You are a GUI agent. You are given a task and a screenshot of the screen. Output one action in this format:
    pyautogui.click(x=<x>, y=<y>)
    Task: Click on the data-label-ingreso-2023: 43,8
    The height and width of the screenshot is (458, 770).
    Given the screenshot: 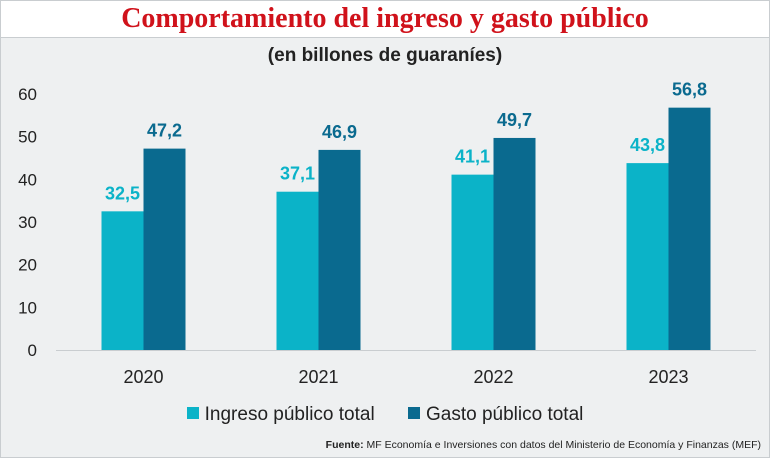 What is the action you would take?
    pyautogui.click(x=647, y=145)
    